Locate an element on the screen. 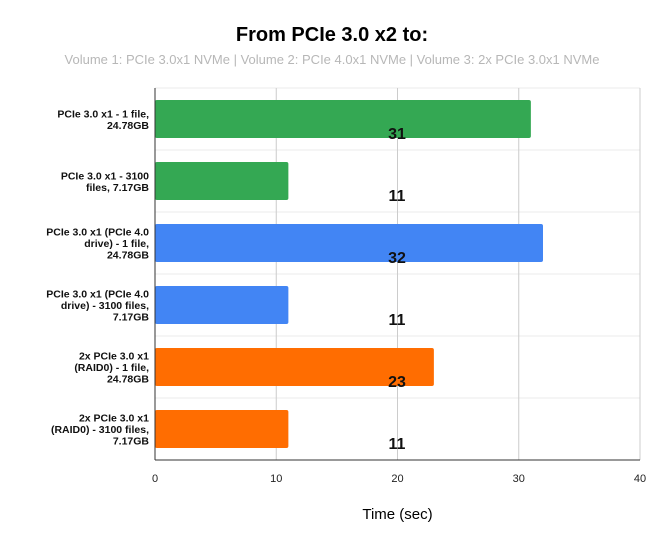 This screenshot has width=664, height=548. data-label: 32 is located at coordinates (397, 258).